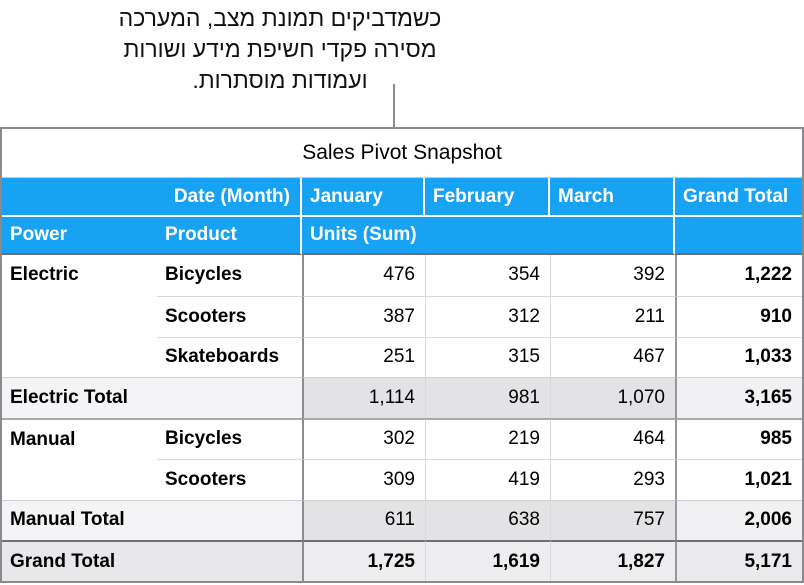 The height and width of the screenshot is (585, 804). Describe the element at coordinates (738, 397) in the screenshot. I see `subtotal-grand-cell: 3,165` at that location.